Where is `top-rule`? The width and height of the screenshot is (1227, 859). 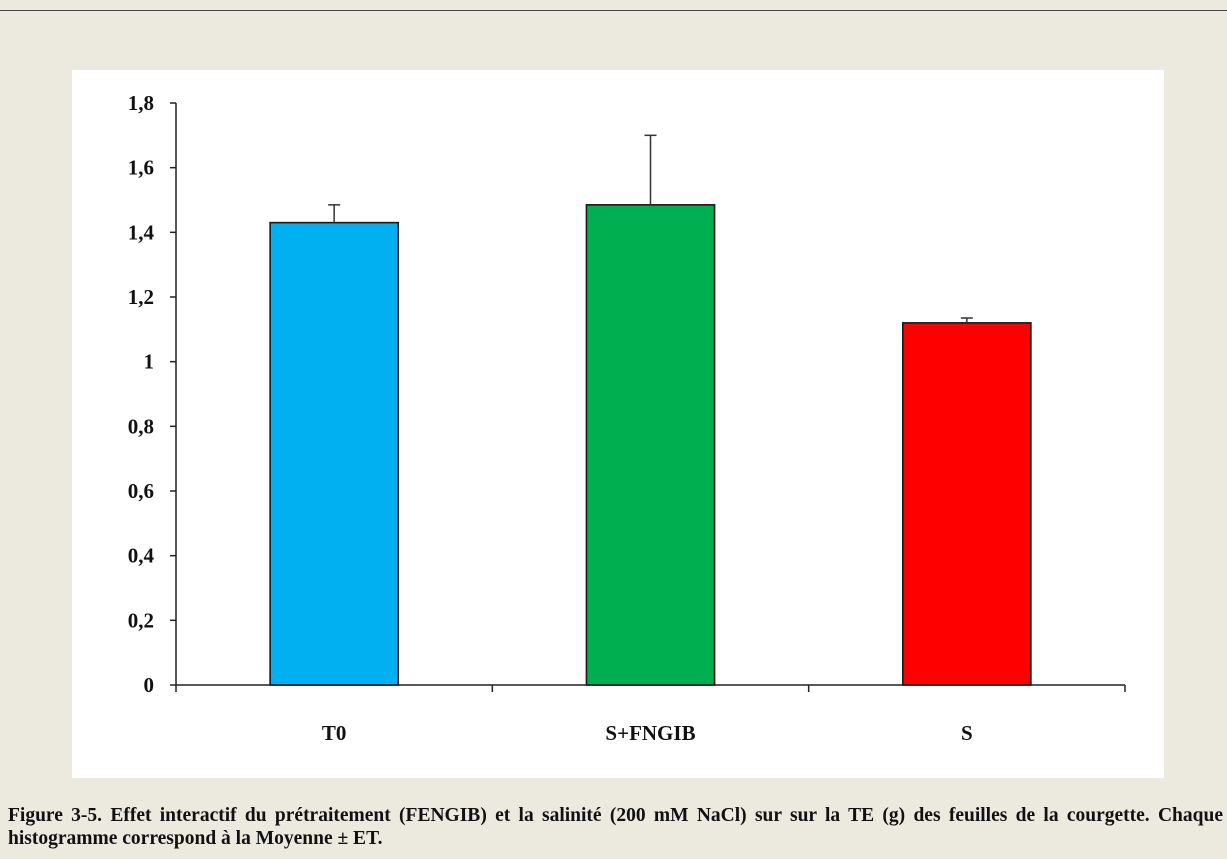
top-rule is located at coordinates (613, 10).